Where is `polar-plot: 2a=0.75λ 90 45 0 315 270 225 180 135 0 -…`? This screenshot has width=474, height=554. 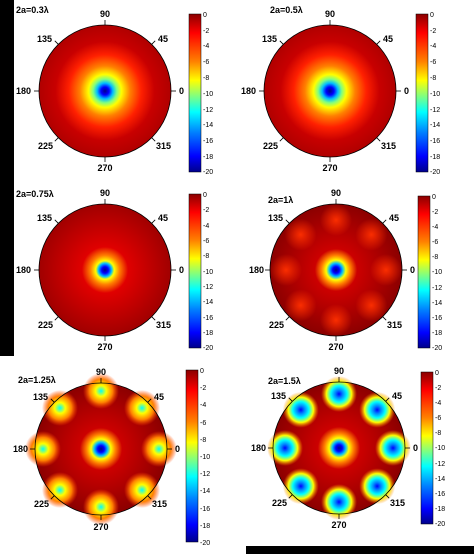
polar-plot: 2a=0.75λ 90 45 0 315 270 225 180 135 0 -… is located at coordinates (114, 270).